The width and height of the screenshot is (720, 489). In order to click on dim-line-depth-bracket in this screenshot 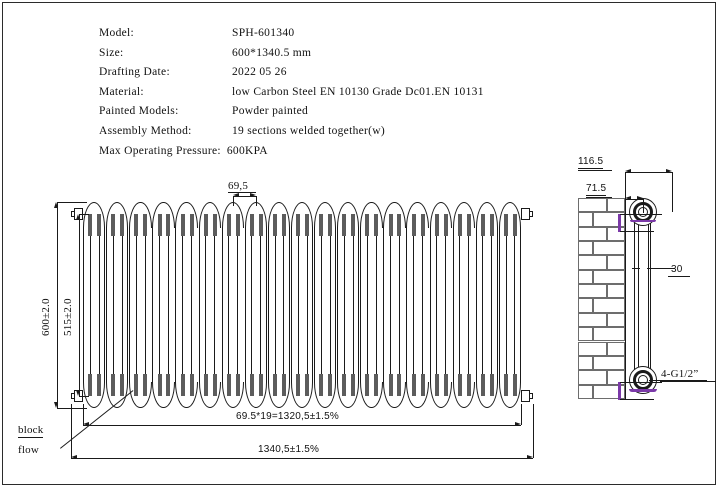, I will do `click(634, 199)`.